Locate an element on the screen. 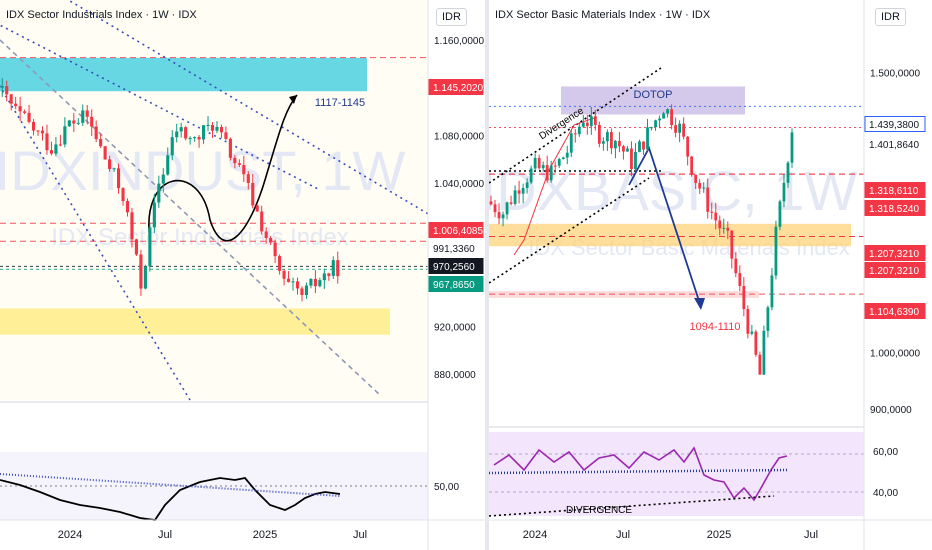  right-currency-button: IDR is located at coordinates (890, 17).